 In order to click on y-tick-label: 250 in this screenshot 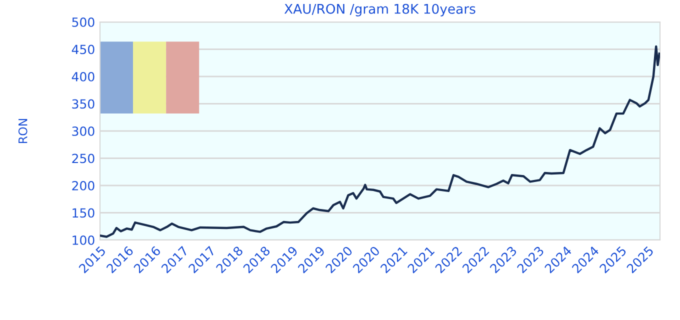, I will do `click(83, 159)`.